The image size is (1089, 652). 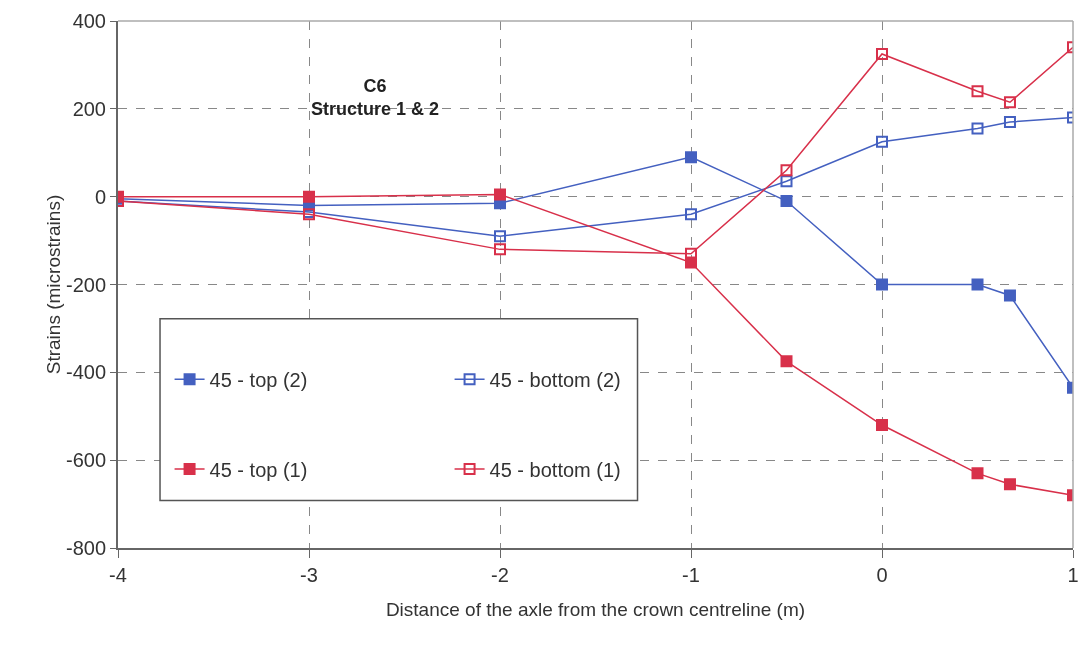 I want to click on x-tick-label: -2, so click(x=500, y=575).